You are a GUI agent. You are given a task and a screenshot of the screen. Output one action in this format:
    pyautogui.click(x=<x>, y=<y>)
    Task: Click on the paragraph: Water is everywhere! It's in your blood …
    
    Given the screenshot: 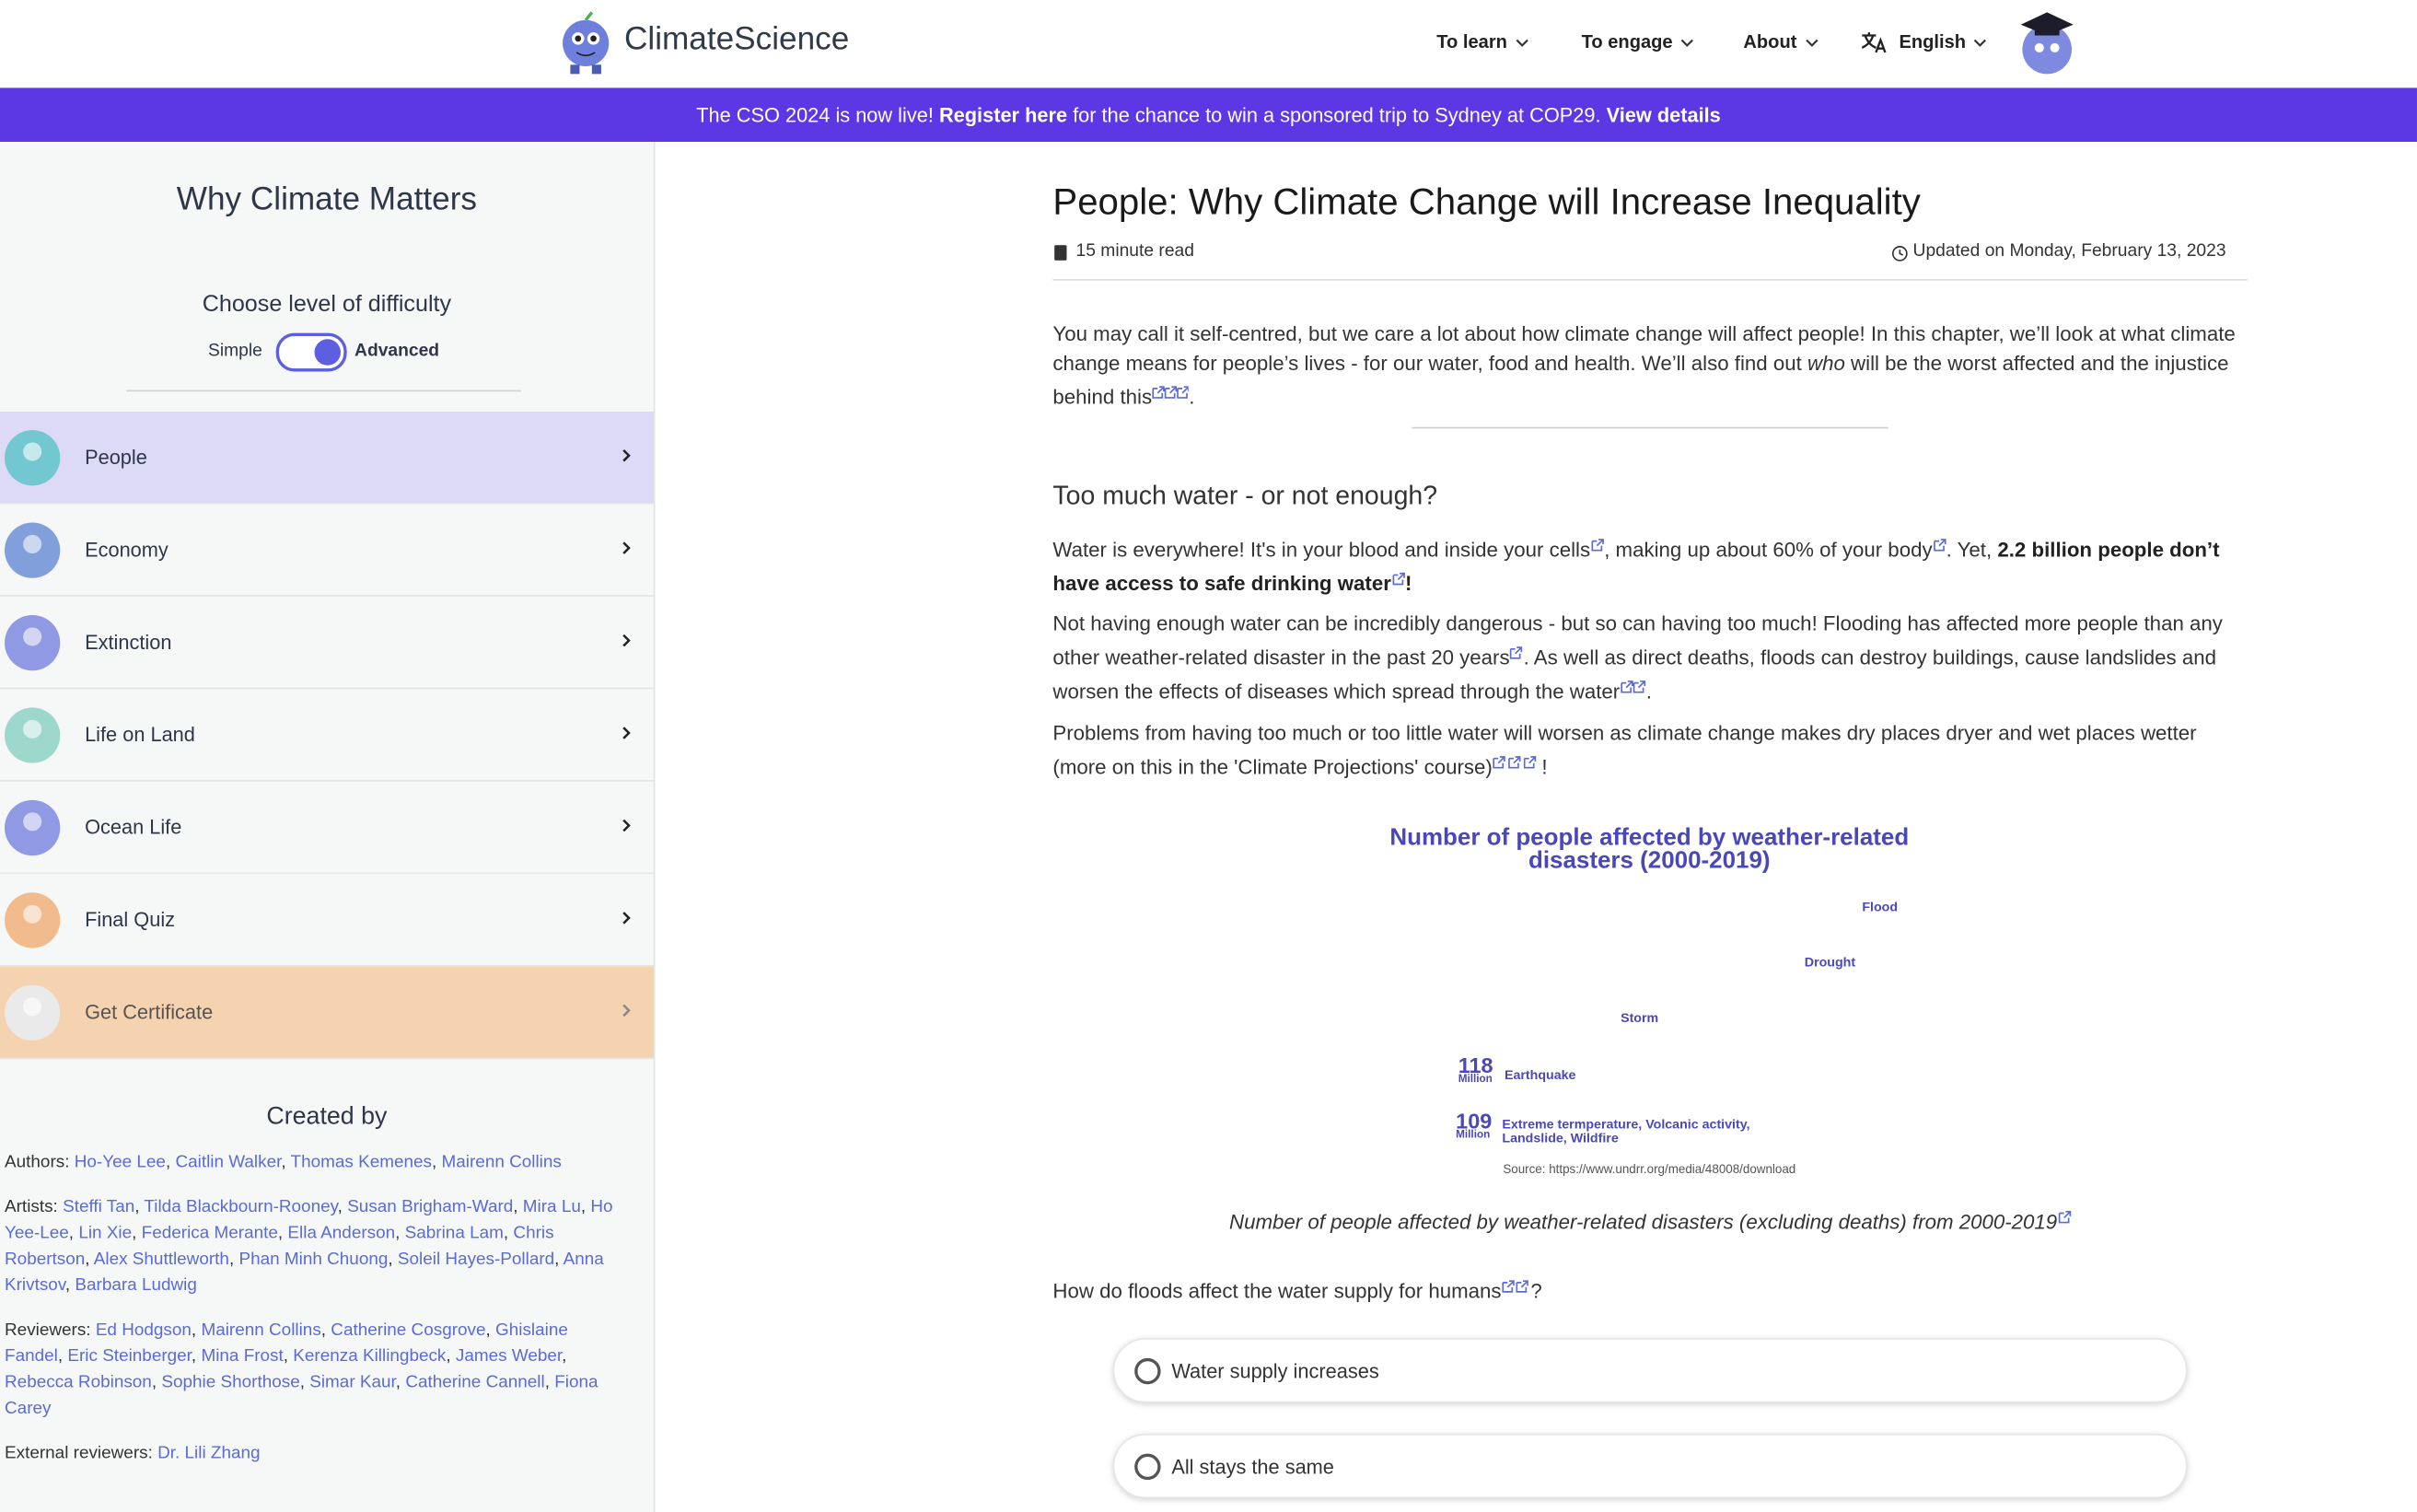 What is the action you would take?
    pyautogui.click(x=1650, y=565)
    